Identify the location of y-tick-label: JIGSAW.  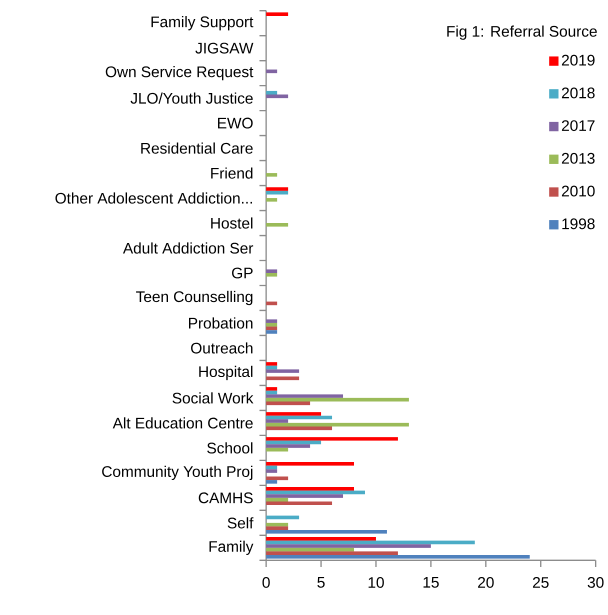
(224, 48).